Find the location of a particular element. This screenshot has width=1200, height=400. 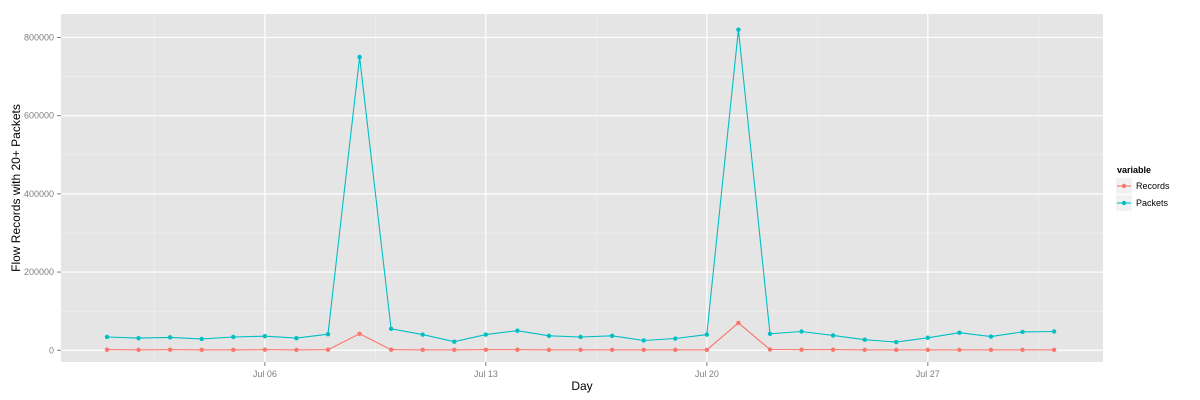

y-axis: 0 200000 400000 600000 800000 is located at coordinates (42, 193).